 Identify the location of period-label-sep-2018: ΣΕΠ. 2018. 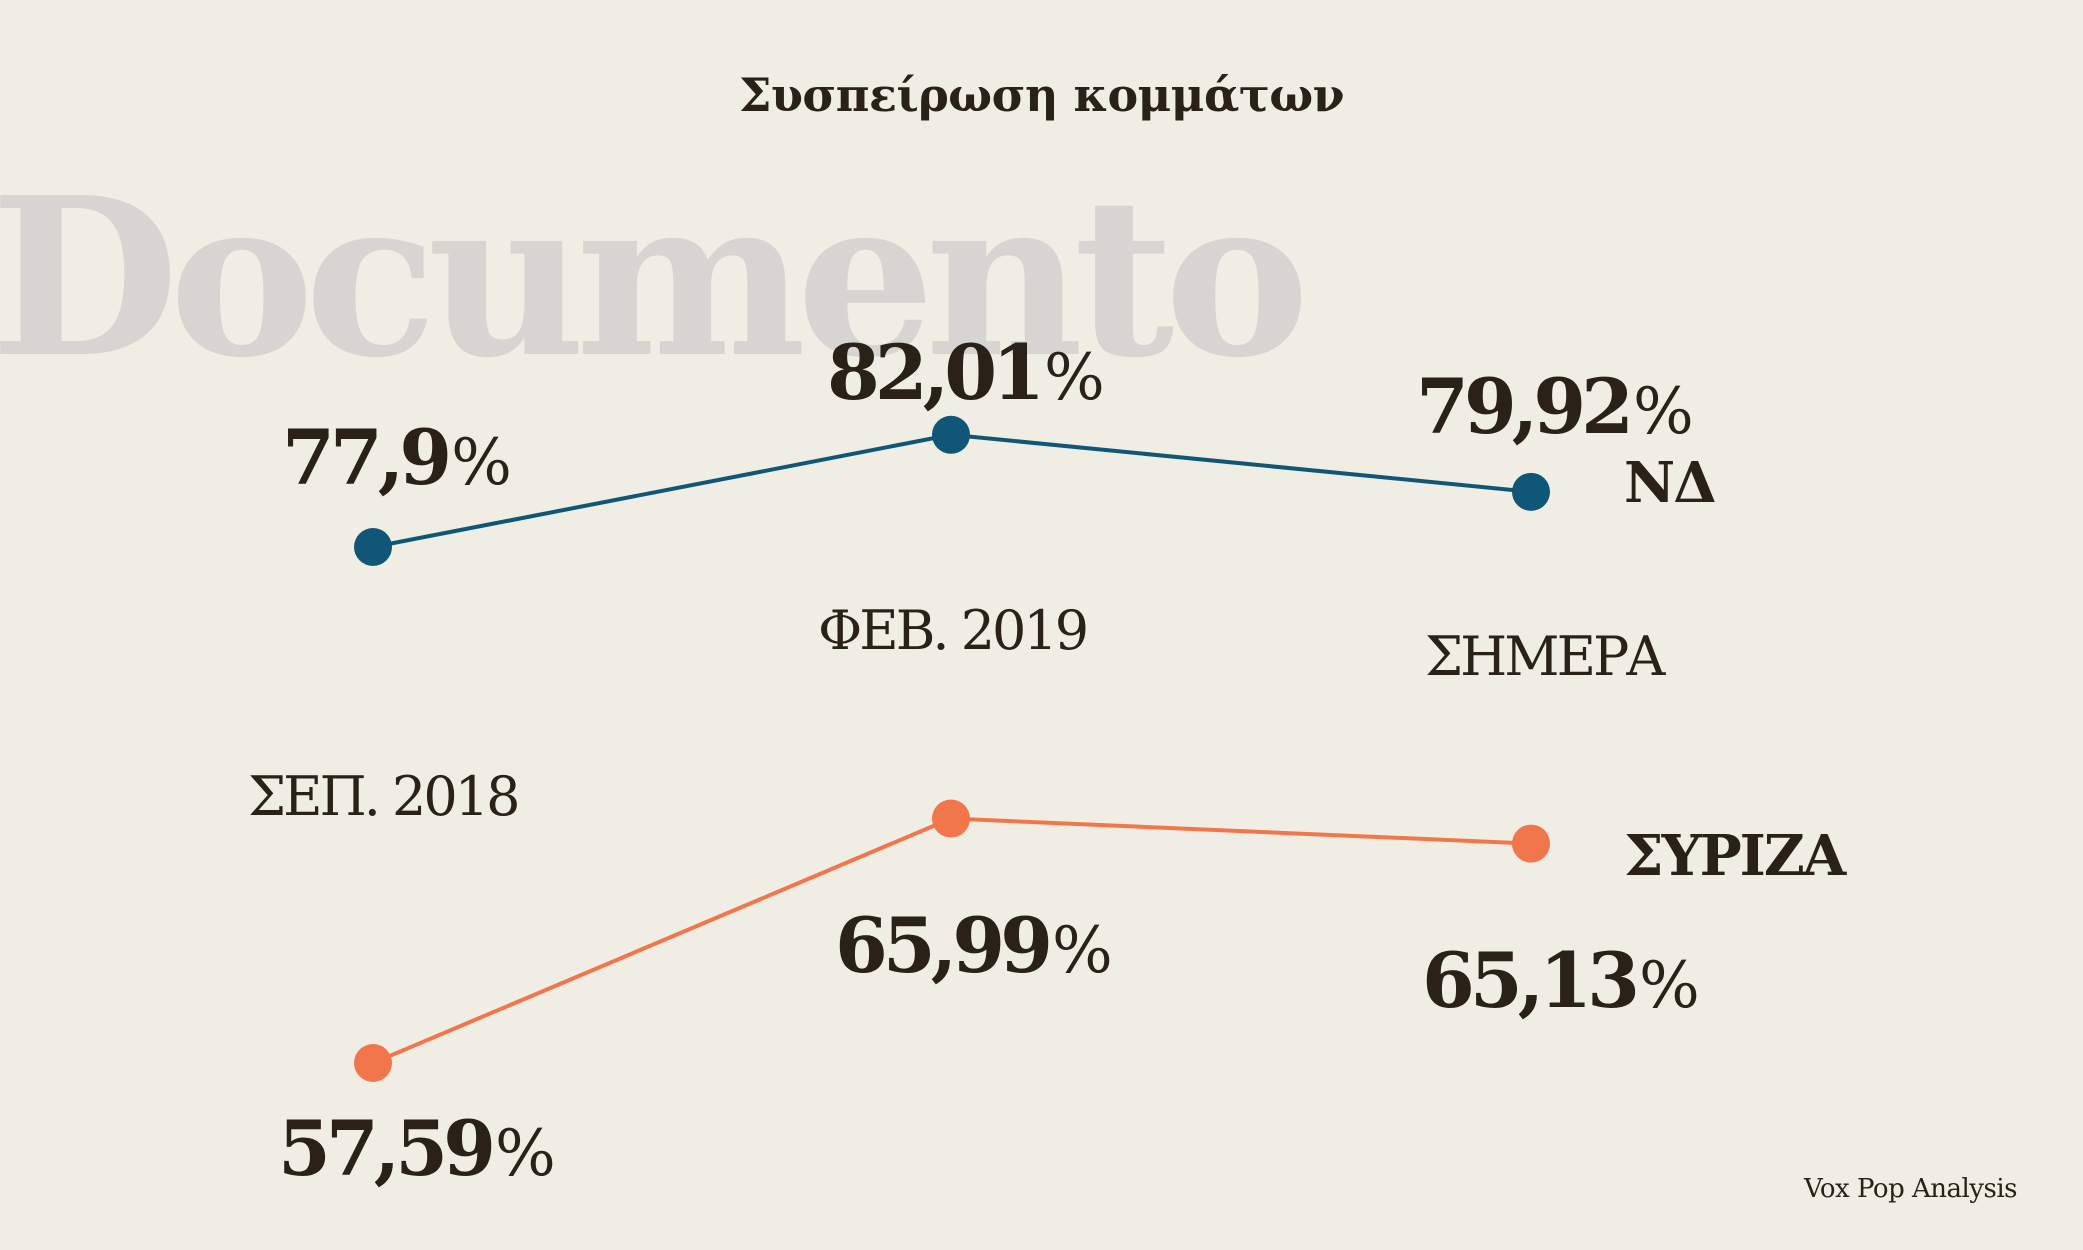
(384, 796).